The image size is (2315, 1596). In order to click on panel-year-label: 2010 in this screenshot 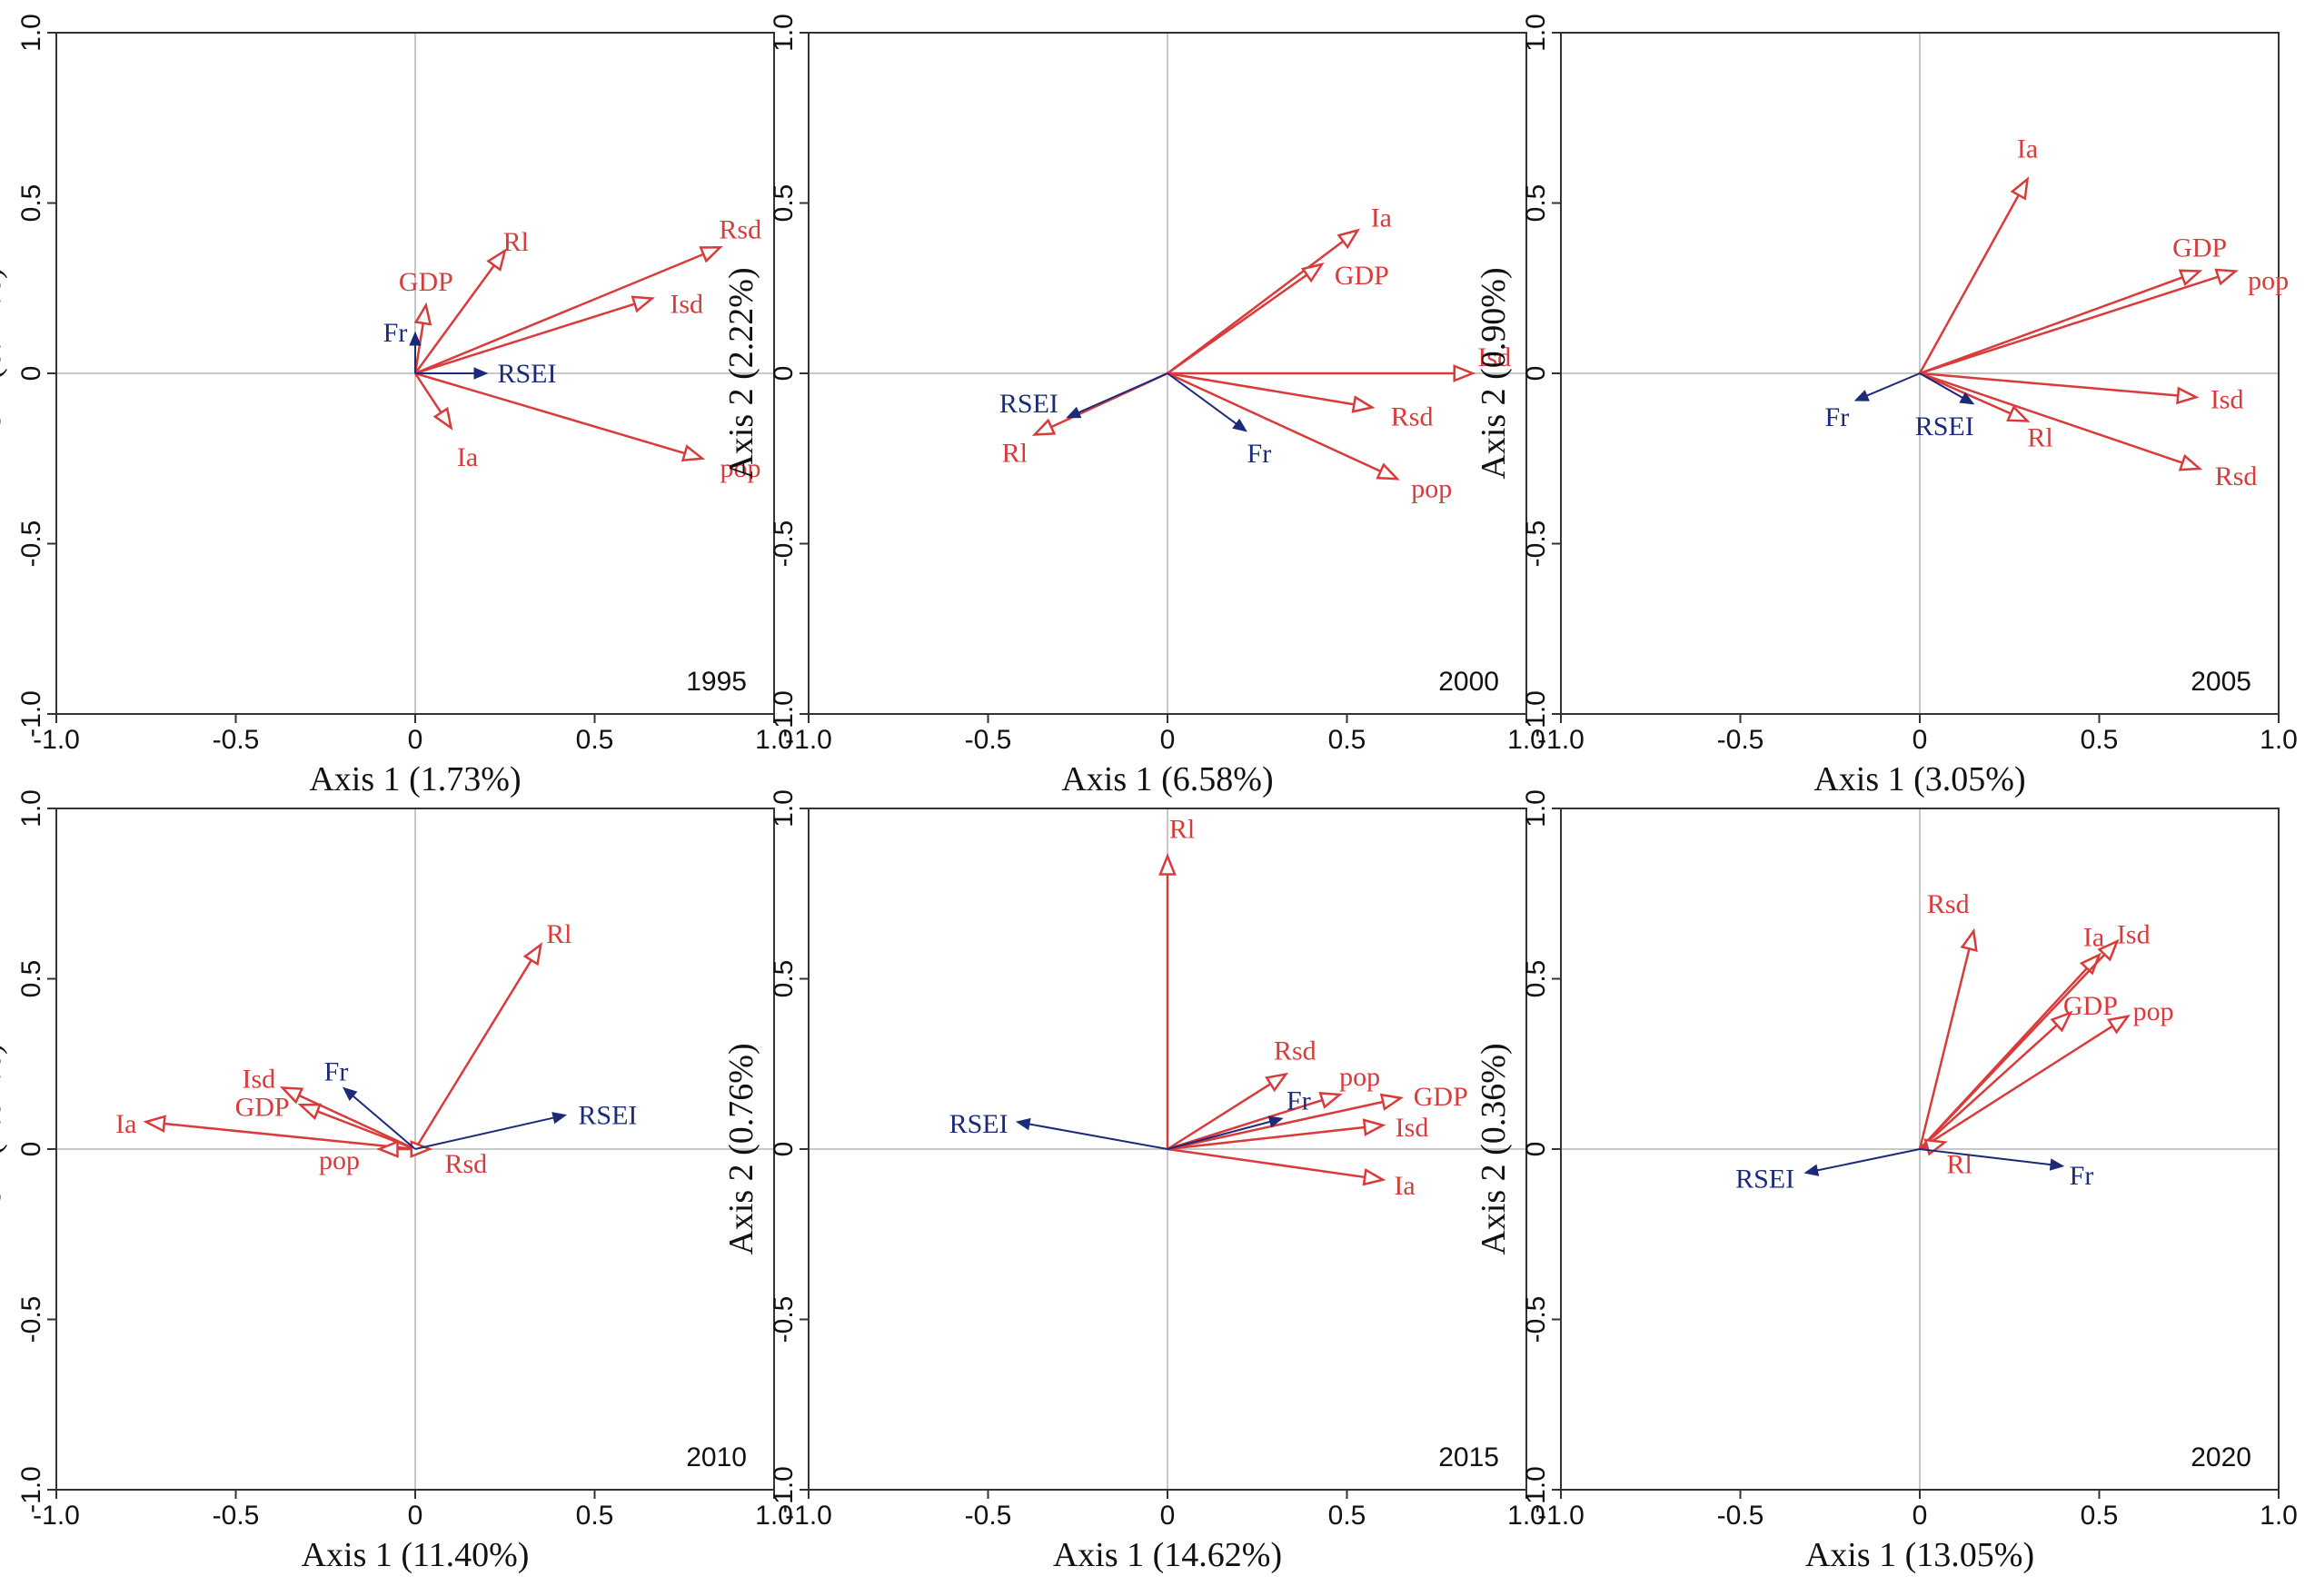, I will do `click(717, 1457)`.